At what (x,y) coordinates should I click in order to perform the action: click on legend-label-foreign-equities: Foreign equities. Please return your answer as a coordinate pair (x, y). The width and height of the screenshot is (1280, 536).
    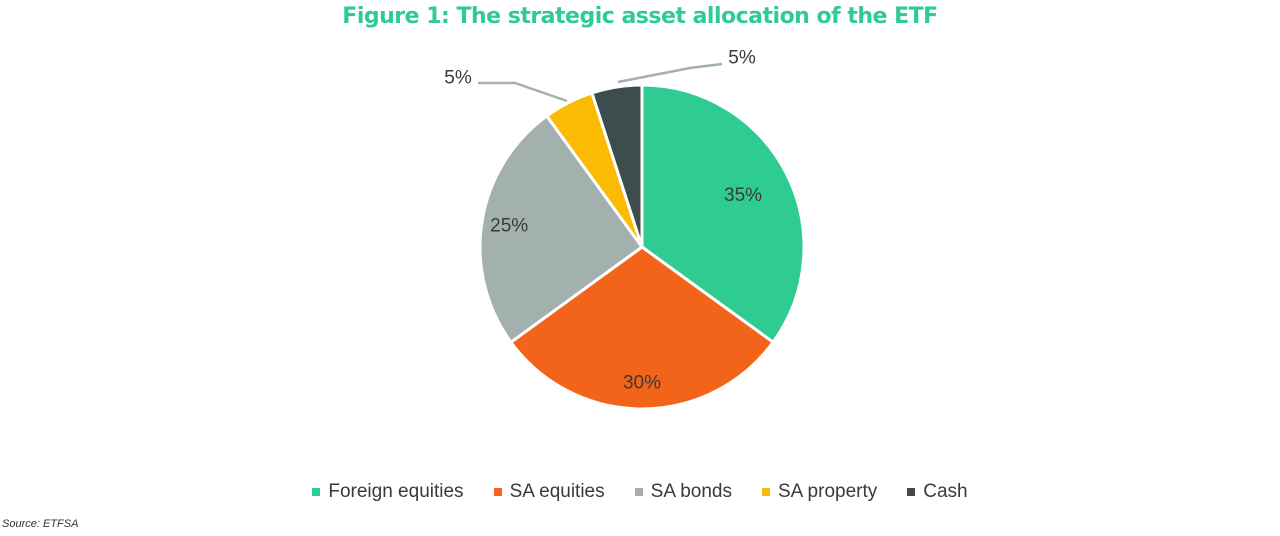
    Looking at the image, I should click on (396, 491).